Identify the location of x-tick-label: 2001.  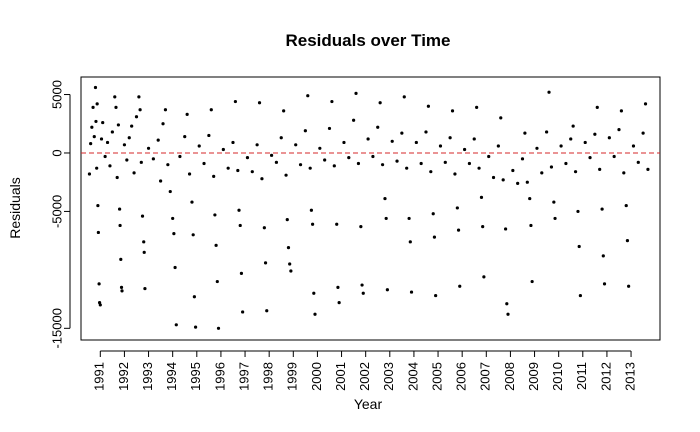
(340, 376).